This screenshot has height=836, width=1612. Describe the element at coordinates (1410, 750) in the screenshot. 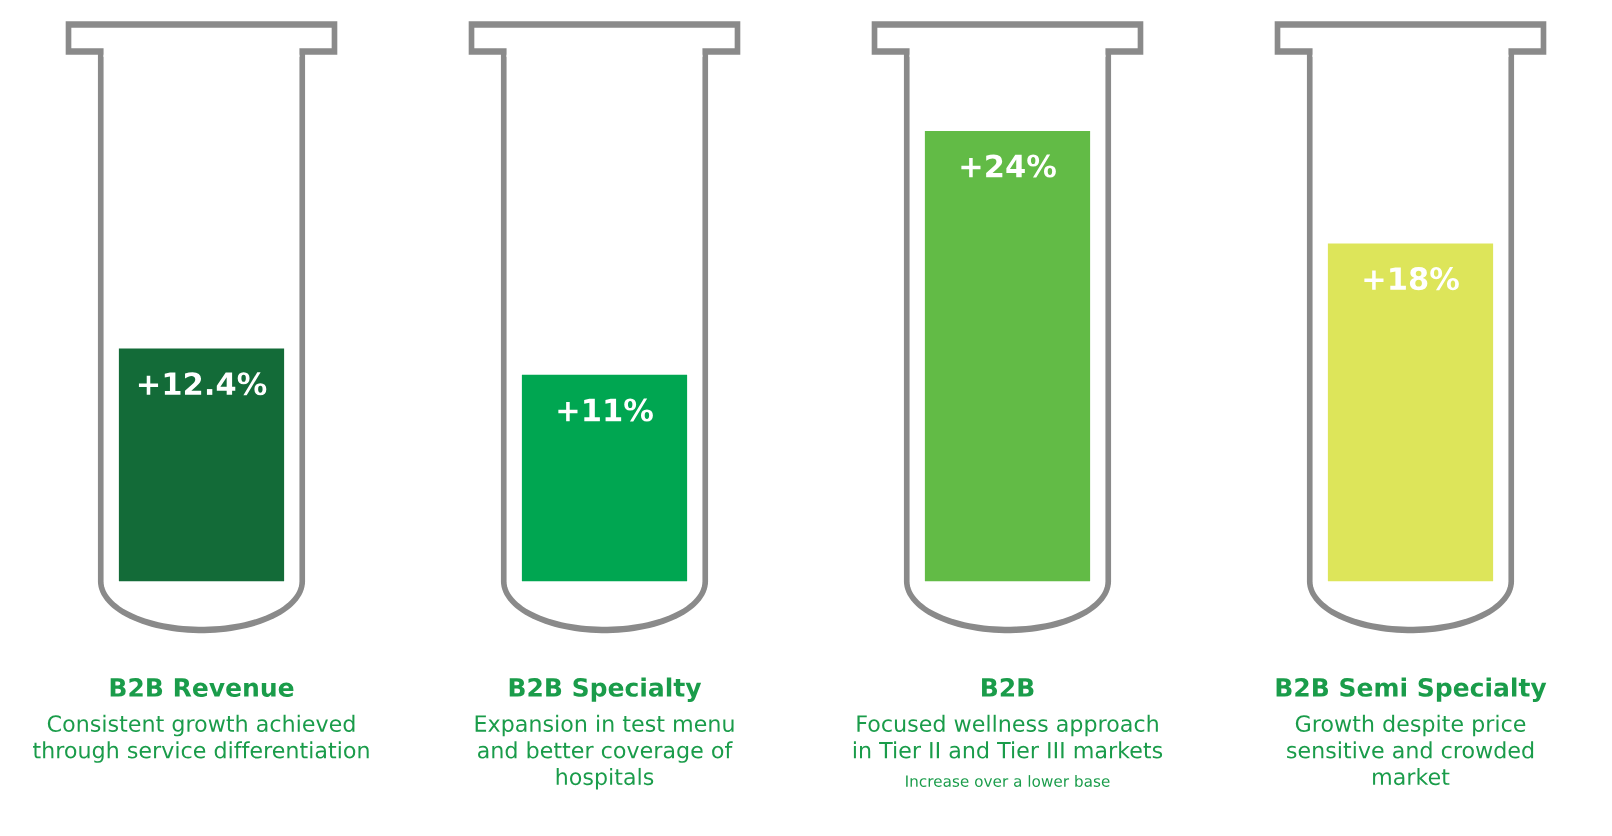

I see `text: Growth despite price sensitive and crowded market` at that location.